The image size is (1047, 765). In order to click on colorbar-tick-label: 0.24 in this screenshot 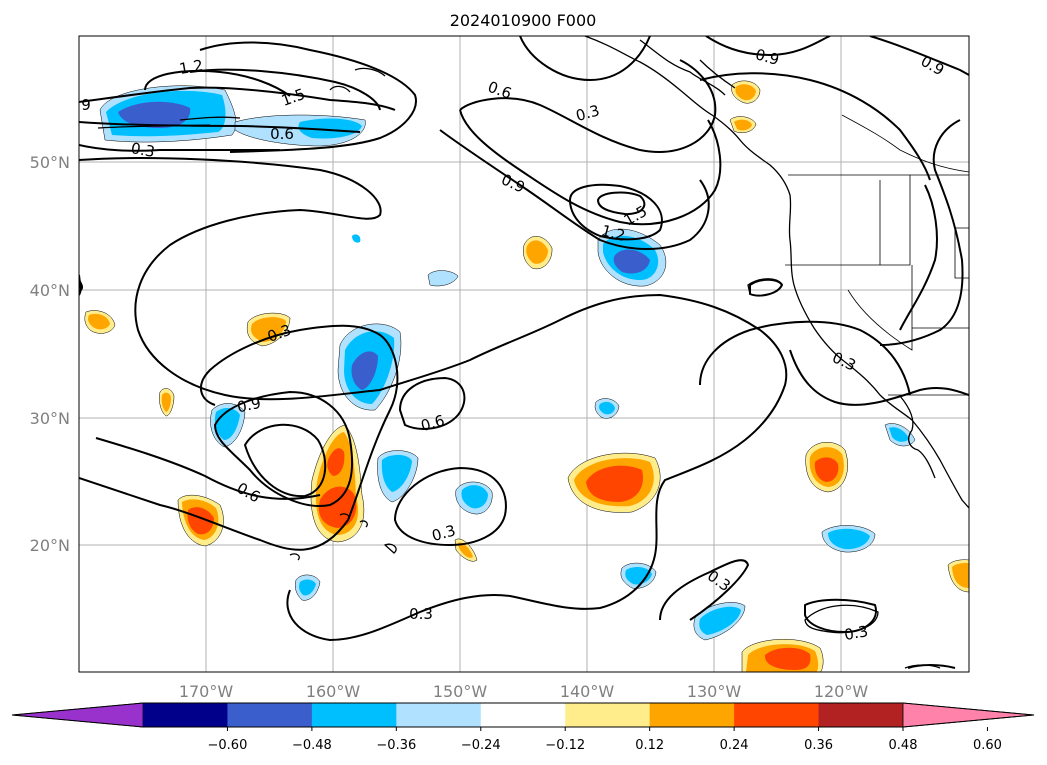, I will do `click(734, 745)`.